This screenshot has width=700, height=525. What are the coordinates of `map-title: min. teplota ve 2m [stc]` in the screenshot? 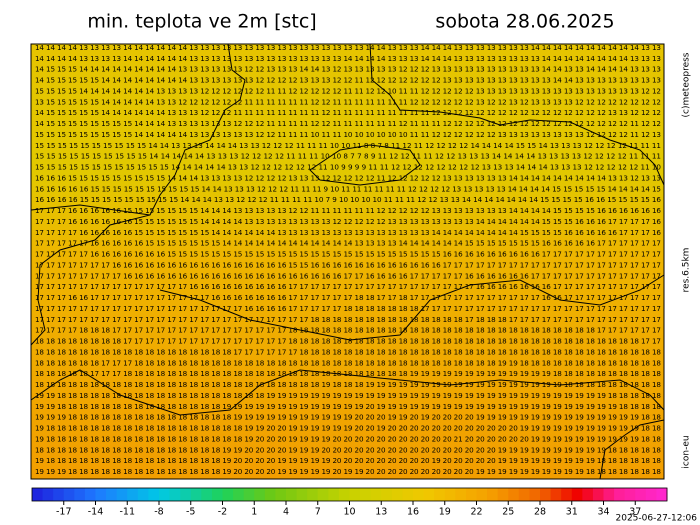 It's located at (201, 22).